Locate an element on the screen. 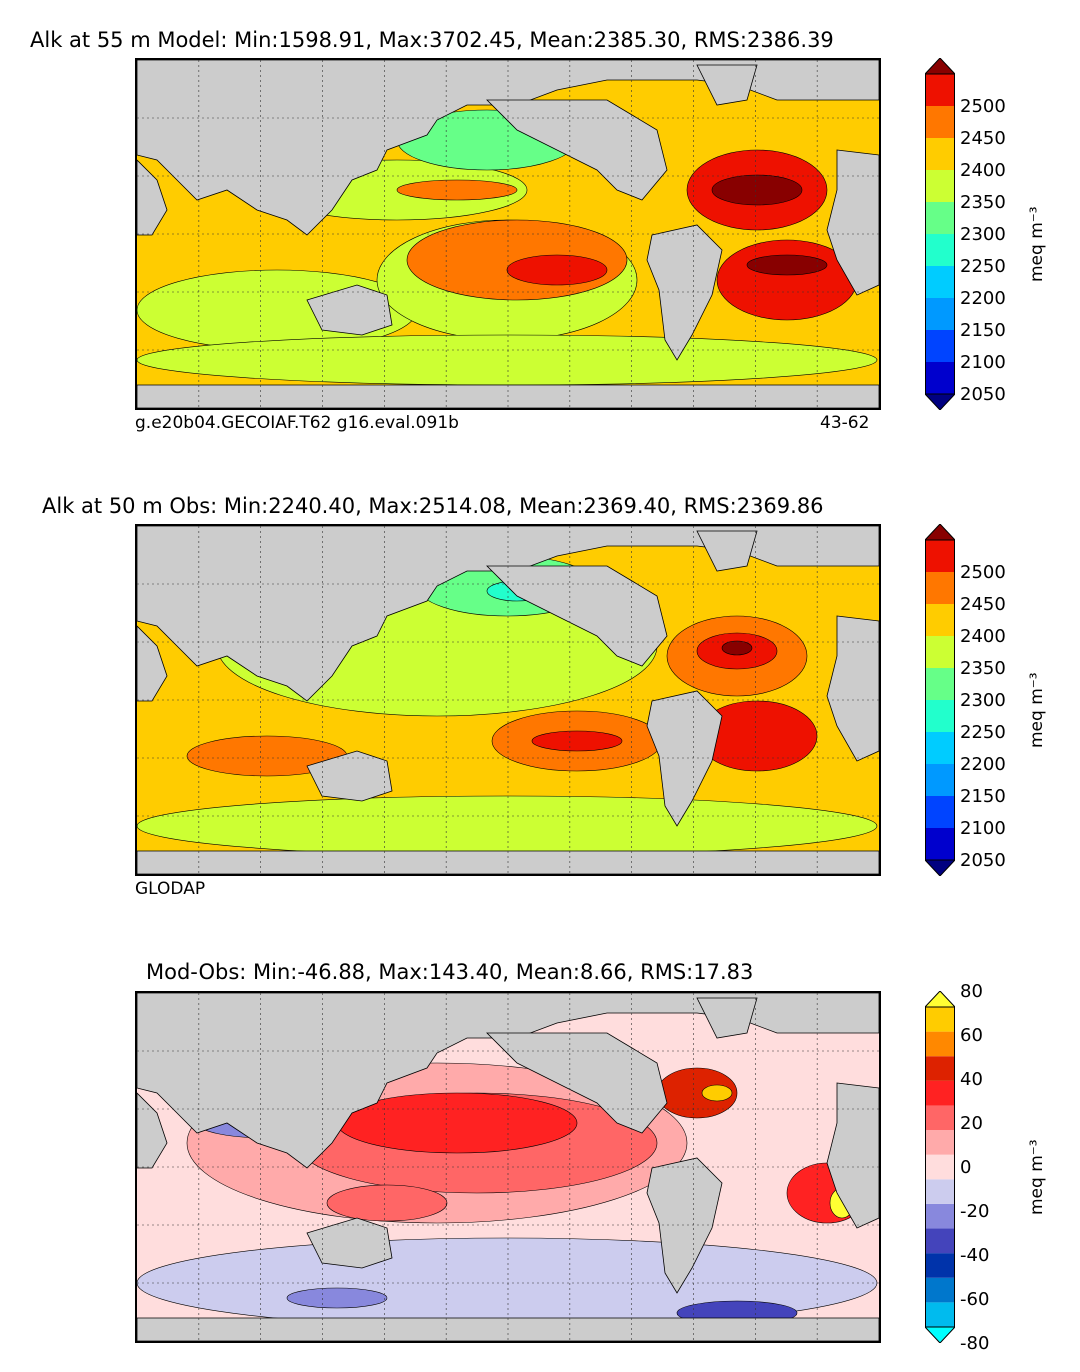 The width and height of the screenshot is (1080, 1372). colorbar-tick-label: -40 is located at coordinates (975, 1255).